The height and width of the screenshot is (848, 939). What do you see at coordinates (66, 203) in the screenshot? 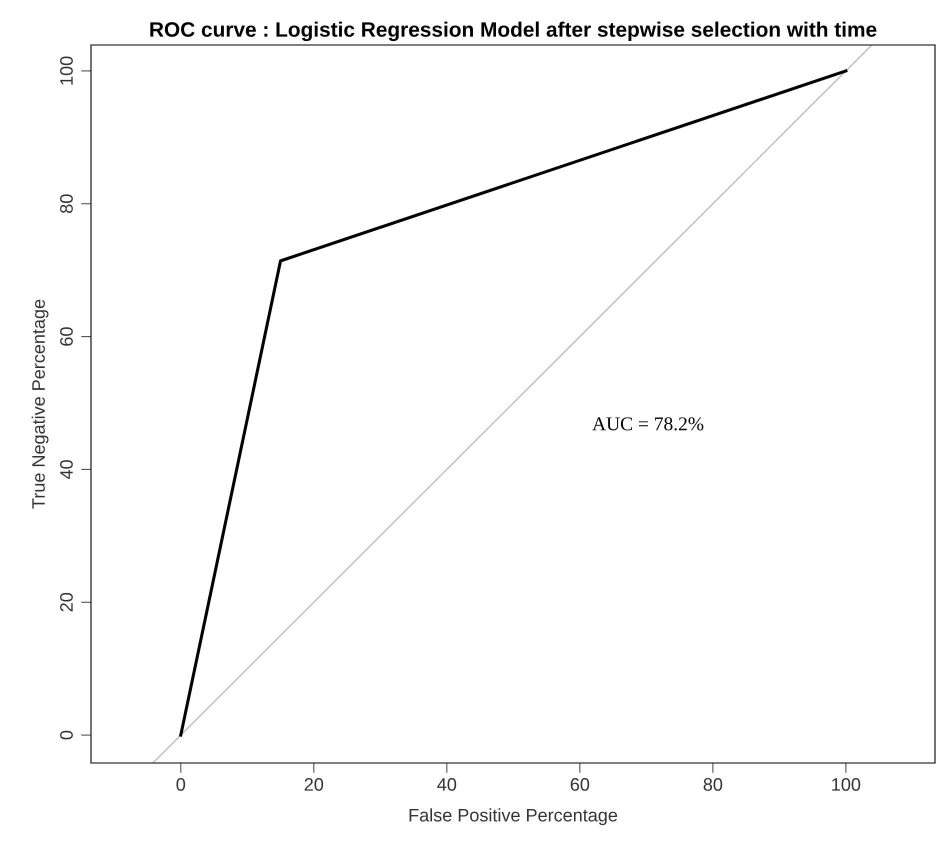
I see `y-tick-label: 80` at bounding box center [66, 203].